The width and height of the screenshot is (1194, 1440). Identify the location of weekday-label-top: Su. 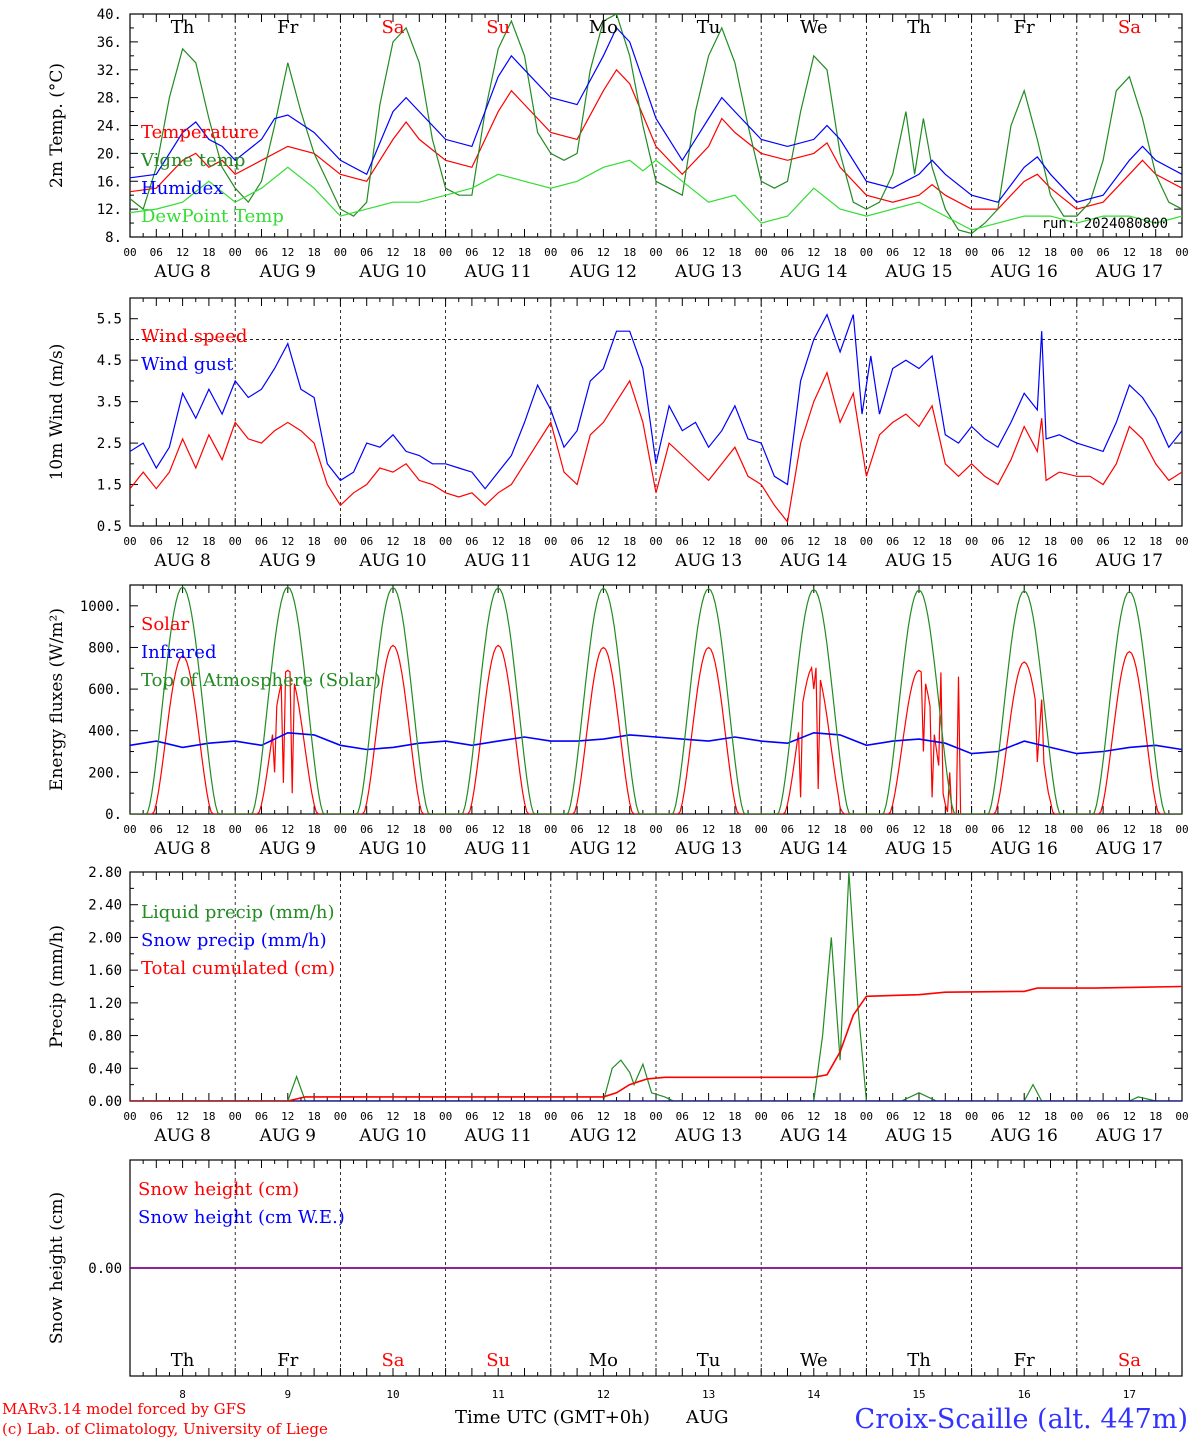
(498, 27).